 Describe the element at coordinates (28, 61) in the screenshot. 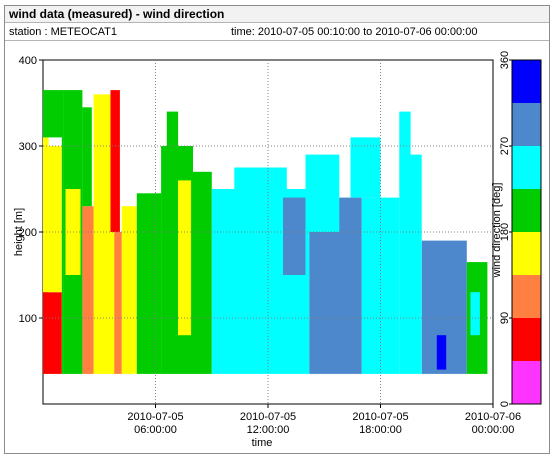

I see `y-tick-label: 400` at that location.